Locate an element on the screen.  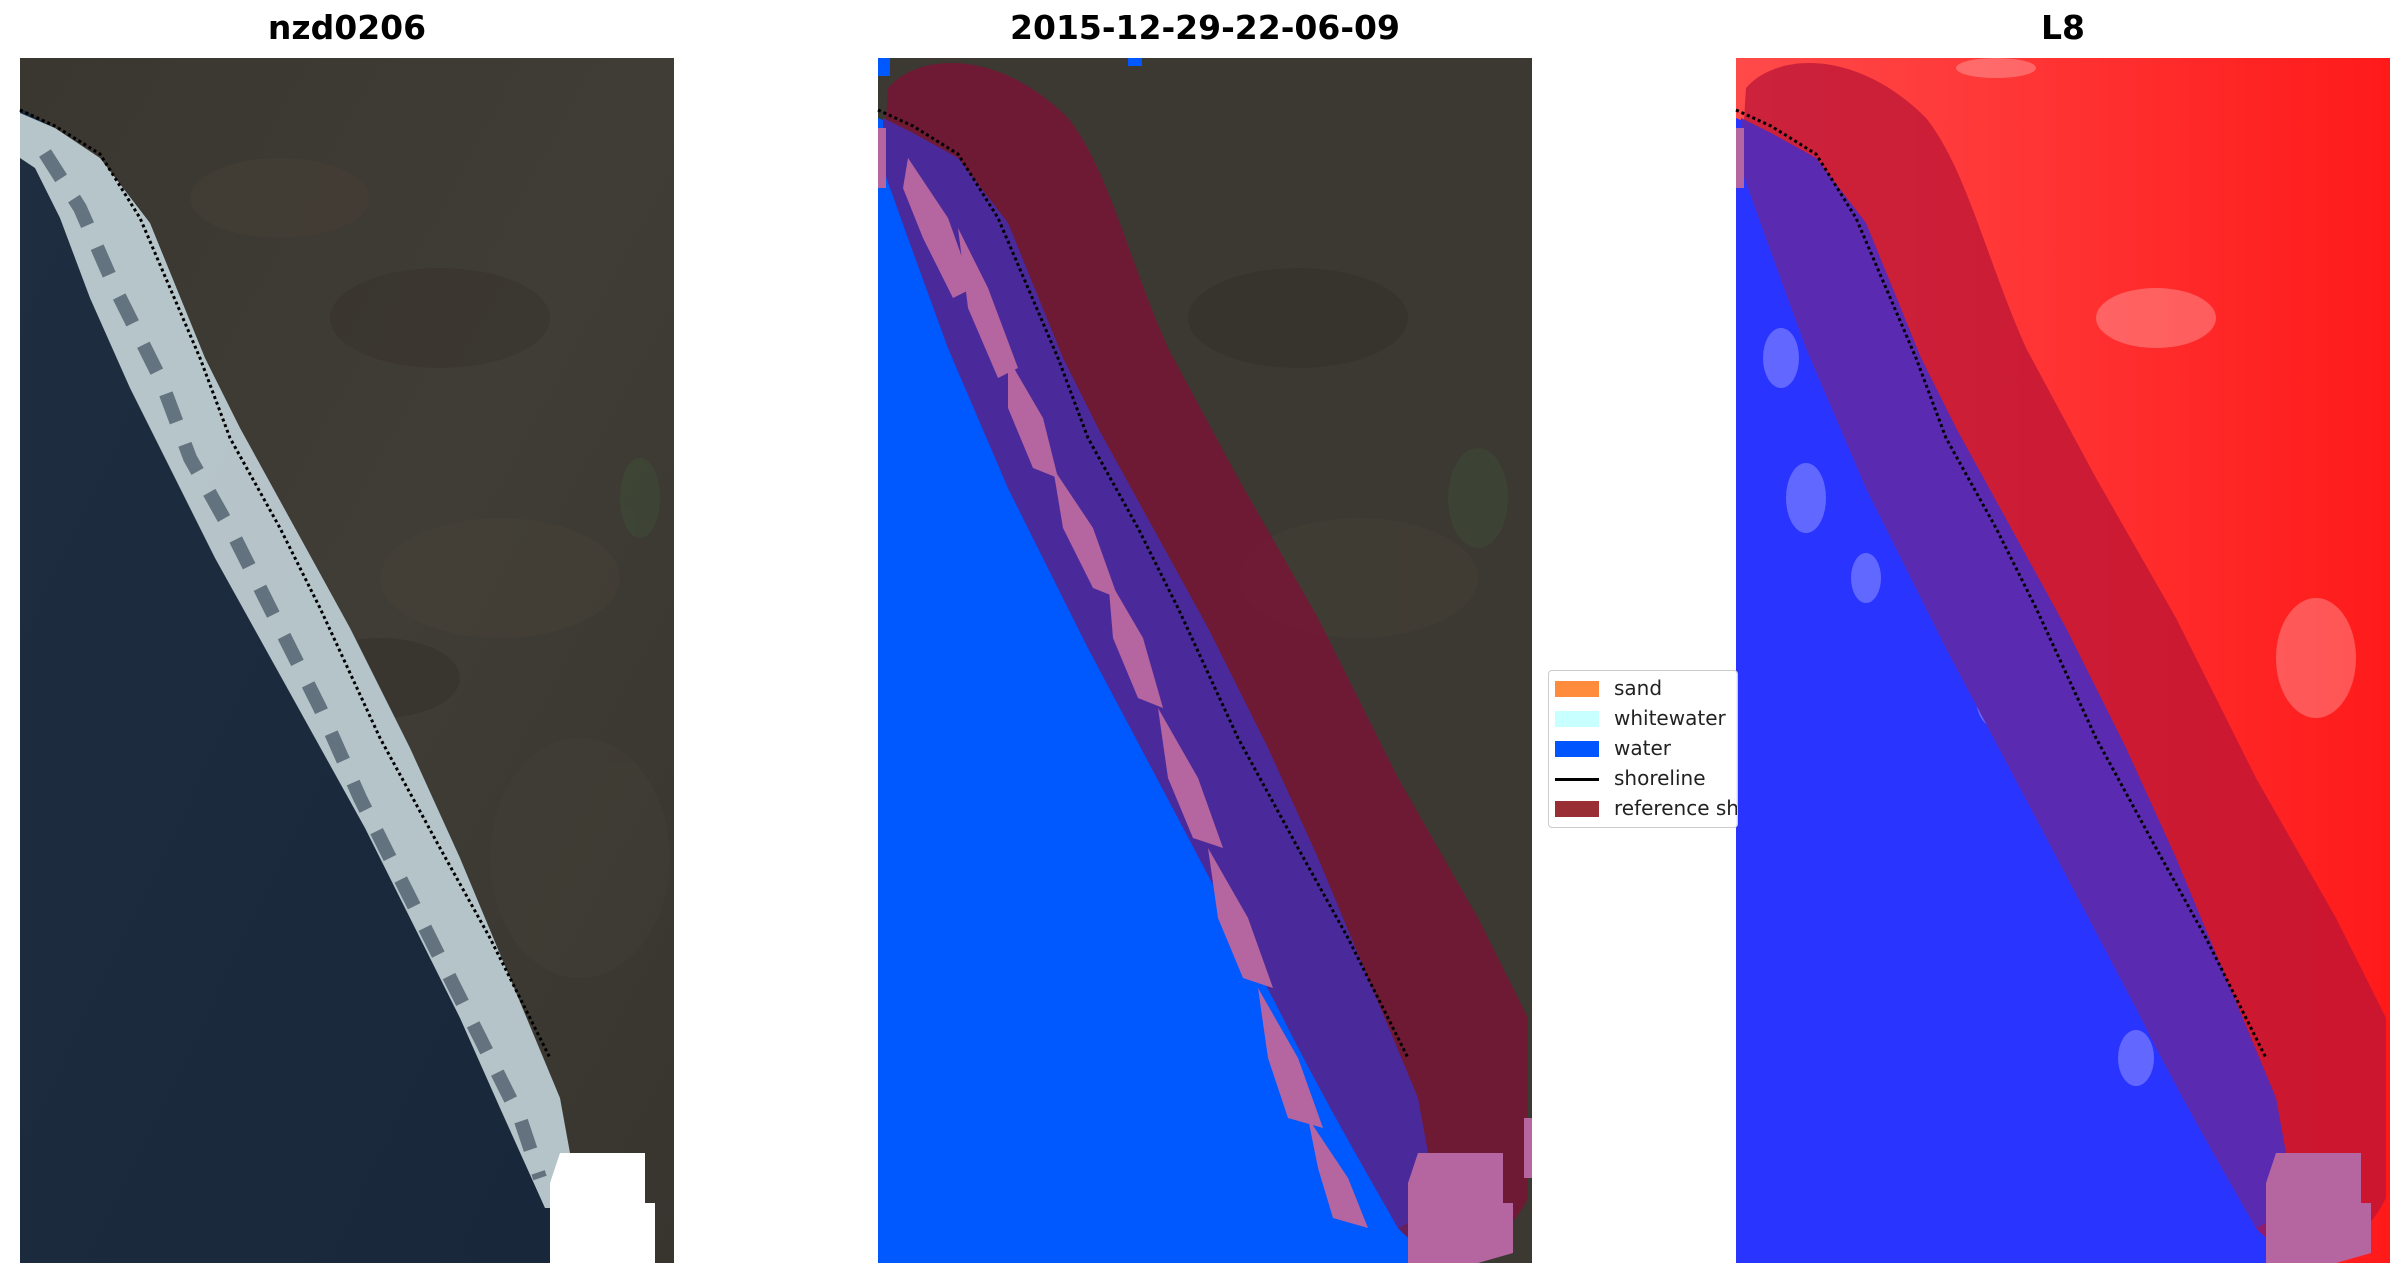
legend-label-sand: sand is located at coordinates (1638, 688).